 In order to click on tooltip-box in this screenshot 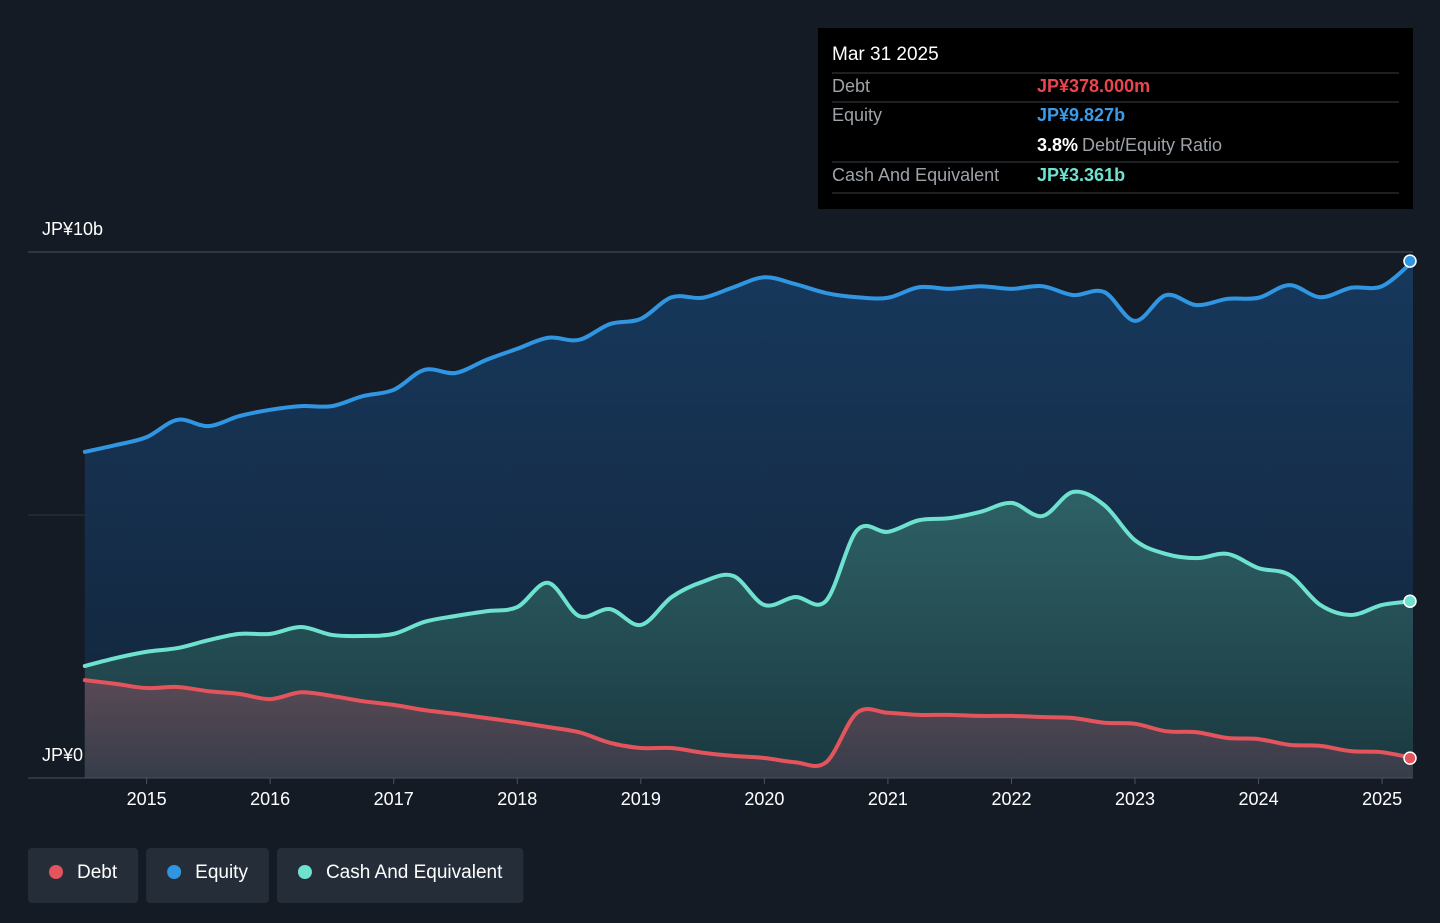, I will do `click(1115, 118)`.